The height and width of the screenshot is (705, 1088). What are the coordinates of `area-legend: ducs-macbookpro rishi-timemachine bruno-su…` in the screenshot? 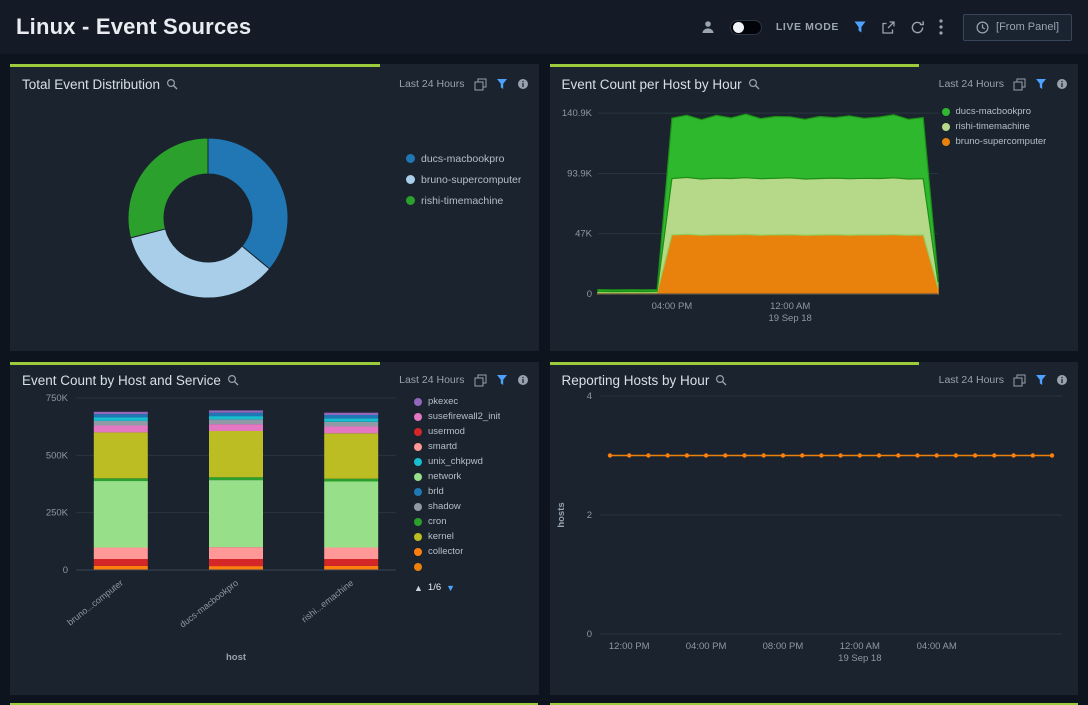 It's located at (994, 126).